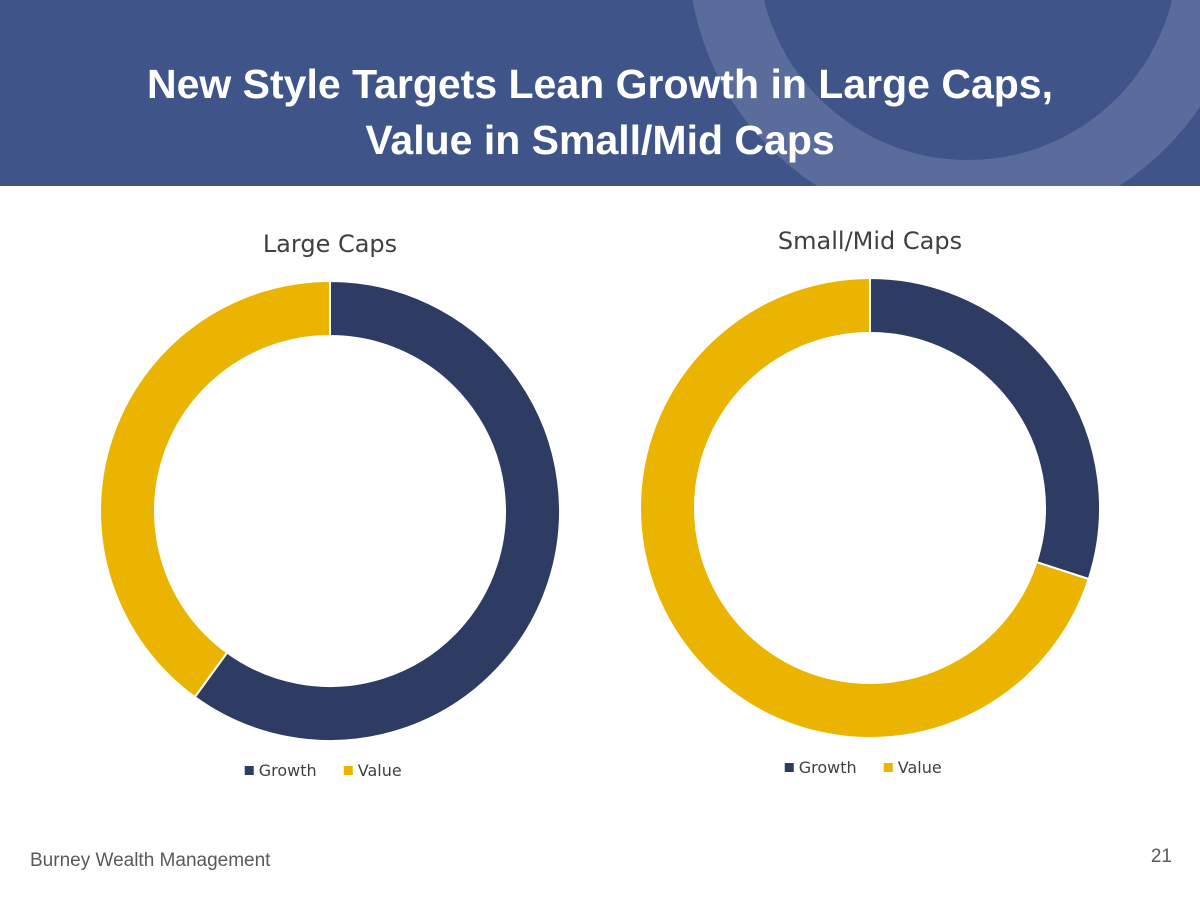  Describe the element at coordinates (1161, 856) in the screenshot. I see `page-number: 21` at that location.